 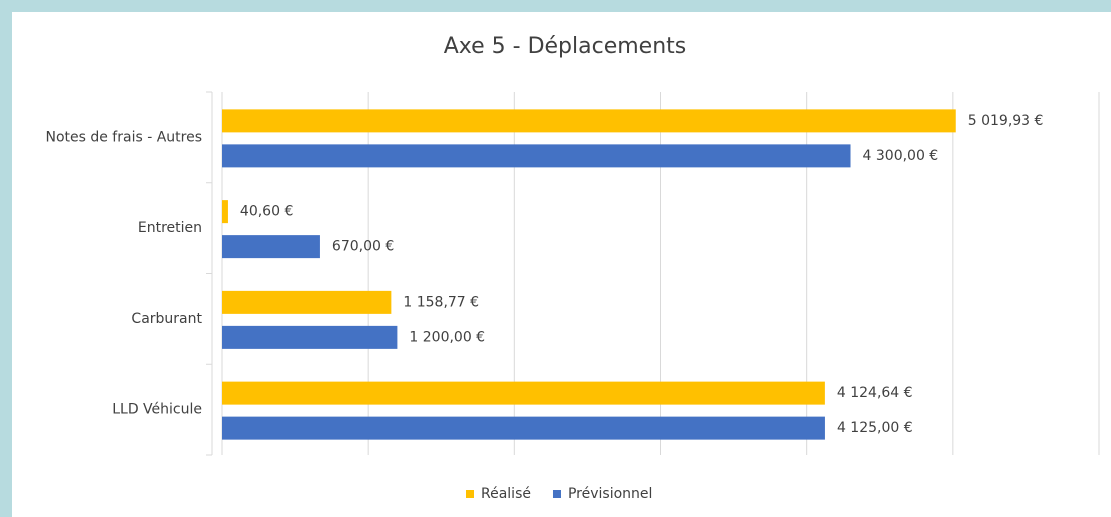 I want to click on y-tick-label: LLD Véhicule, so click(x=157, y=410).